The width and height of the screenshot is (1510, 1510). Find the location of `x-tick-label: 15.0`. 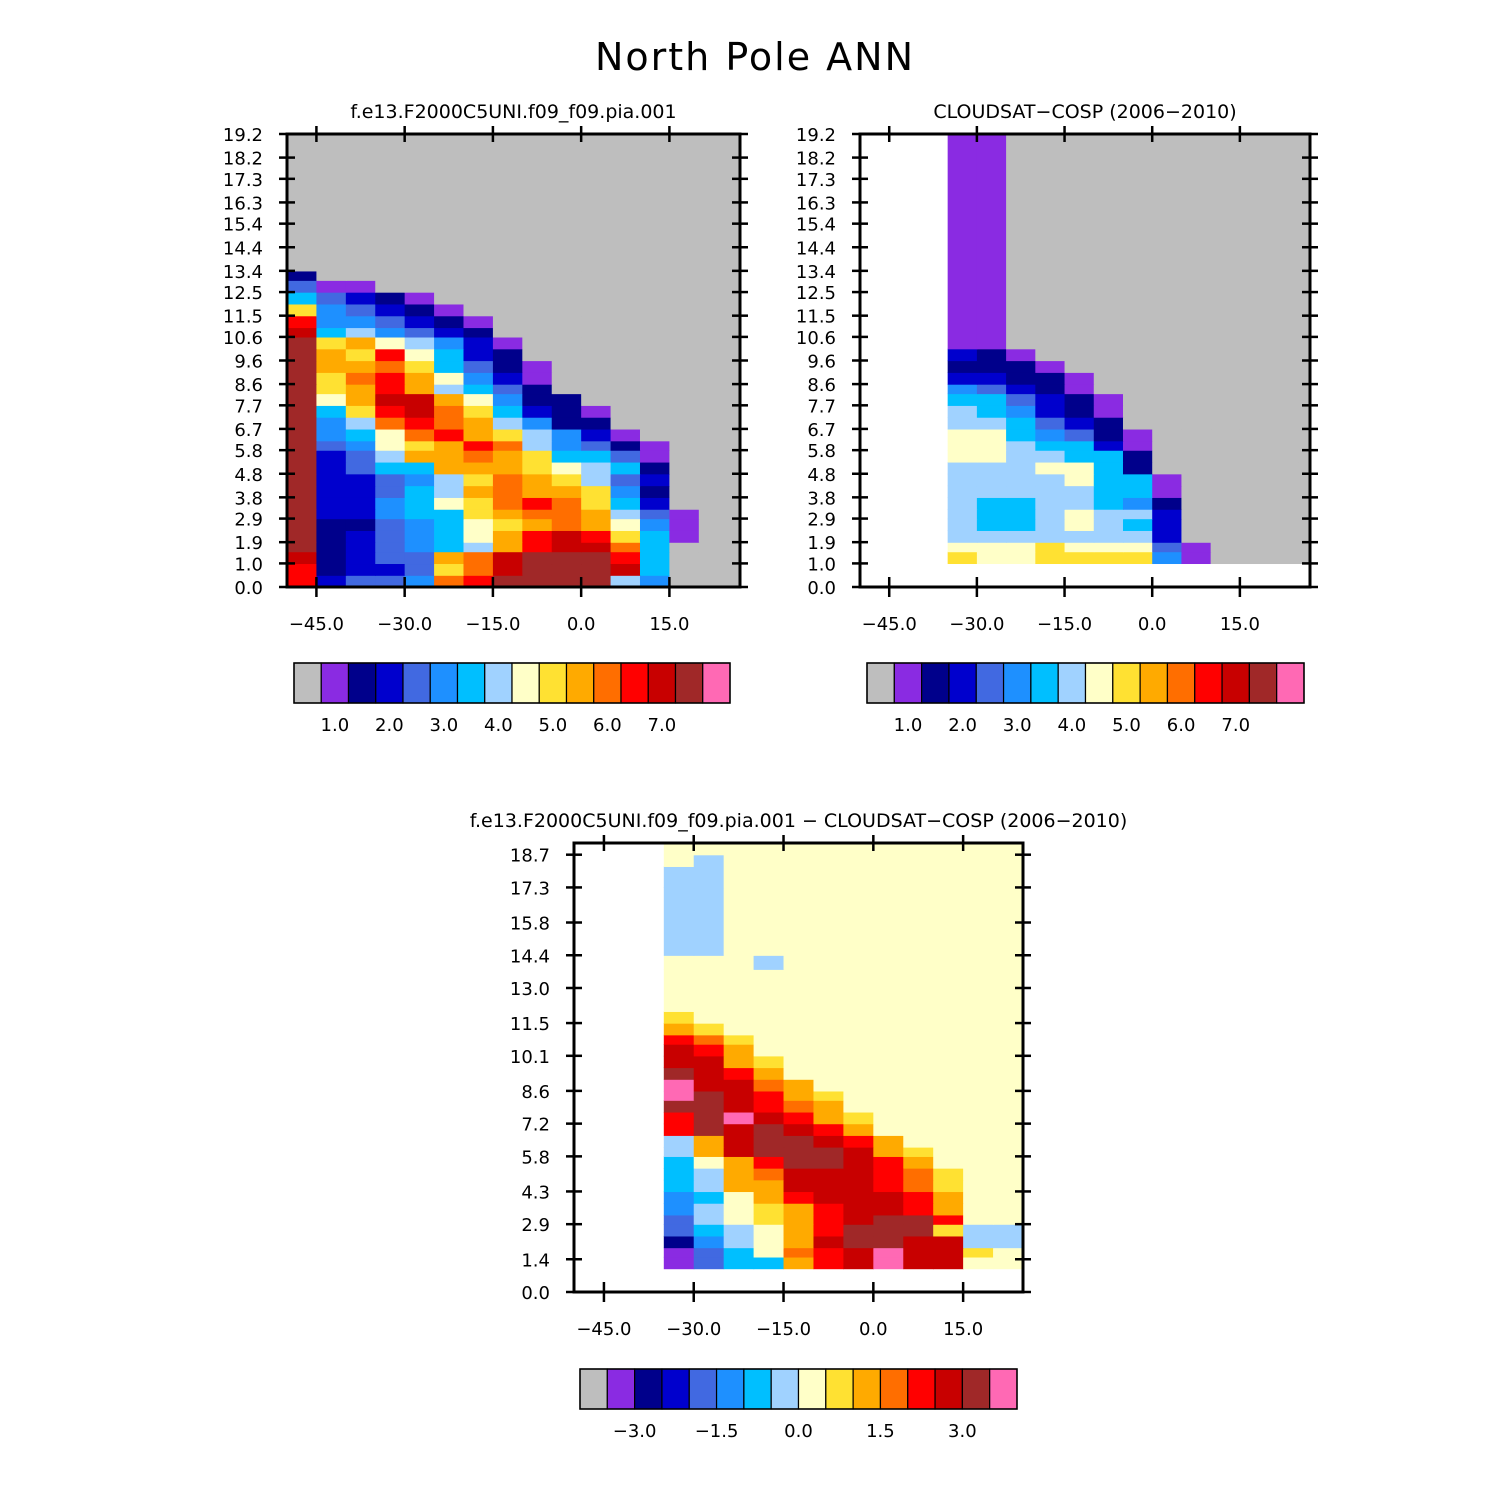

x-tick-label: 15.0 is located at coordinates (1240, 624).